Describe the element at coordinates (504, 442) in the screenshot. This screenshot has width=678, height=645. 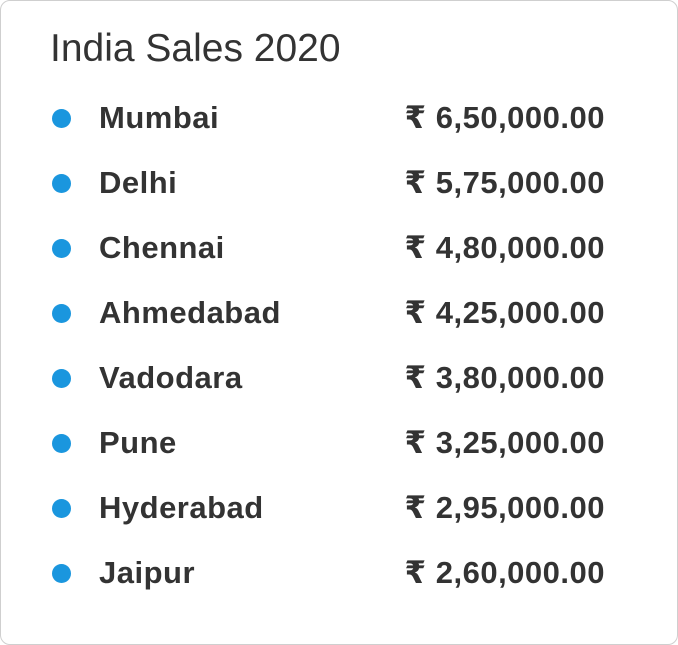
I see `sales-amount: ₹ 3,25,000.00` at that location.